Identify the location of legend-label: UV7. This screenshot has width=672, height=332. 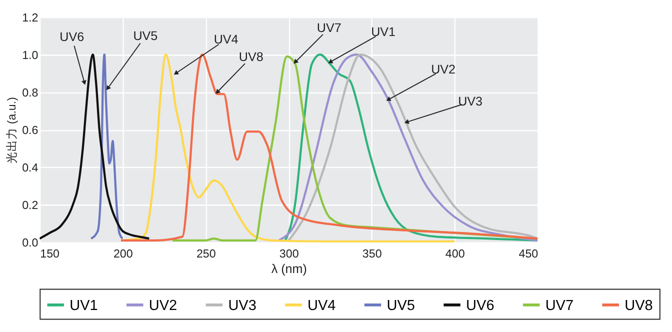
(559, 306).